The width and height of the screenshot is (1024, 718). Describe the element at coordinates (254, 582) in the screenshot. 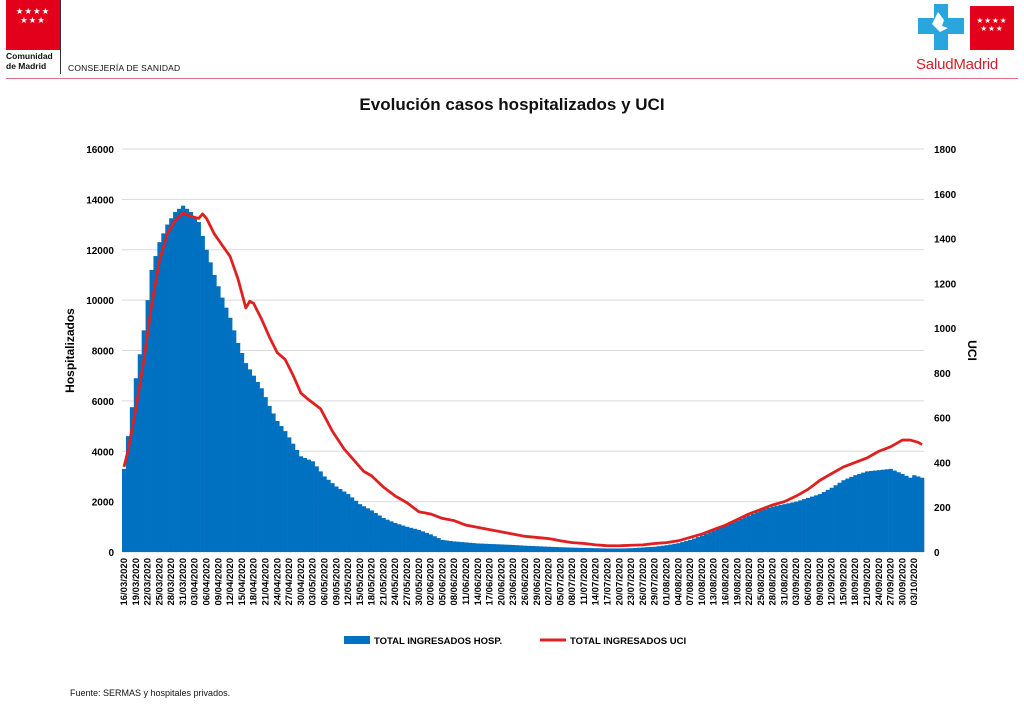

I see `x-tick-label: 18/04/2020` at that location.